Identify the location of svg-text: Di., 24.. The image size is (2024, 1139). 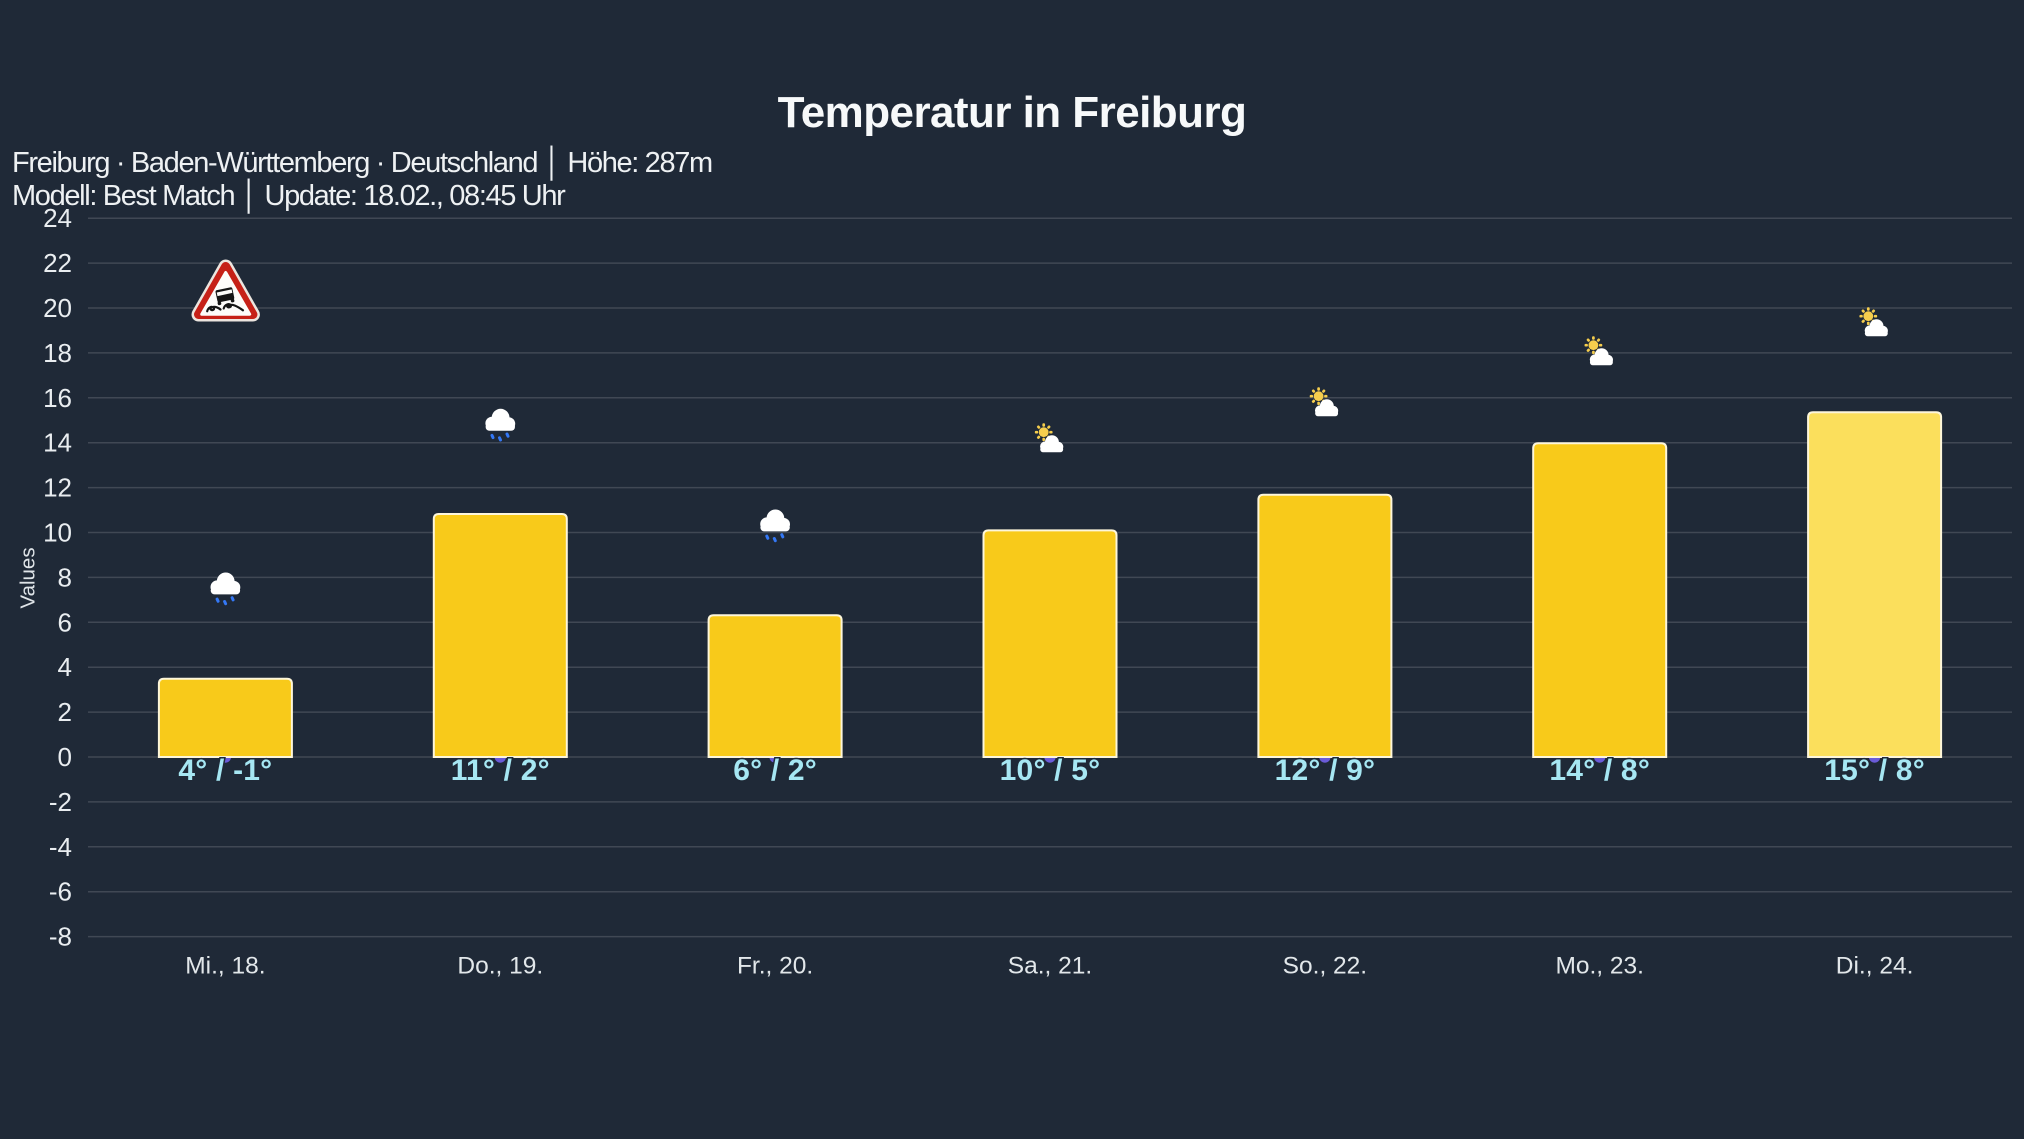
(1875, 966).